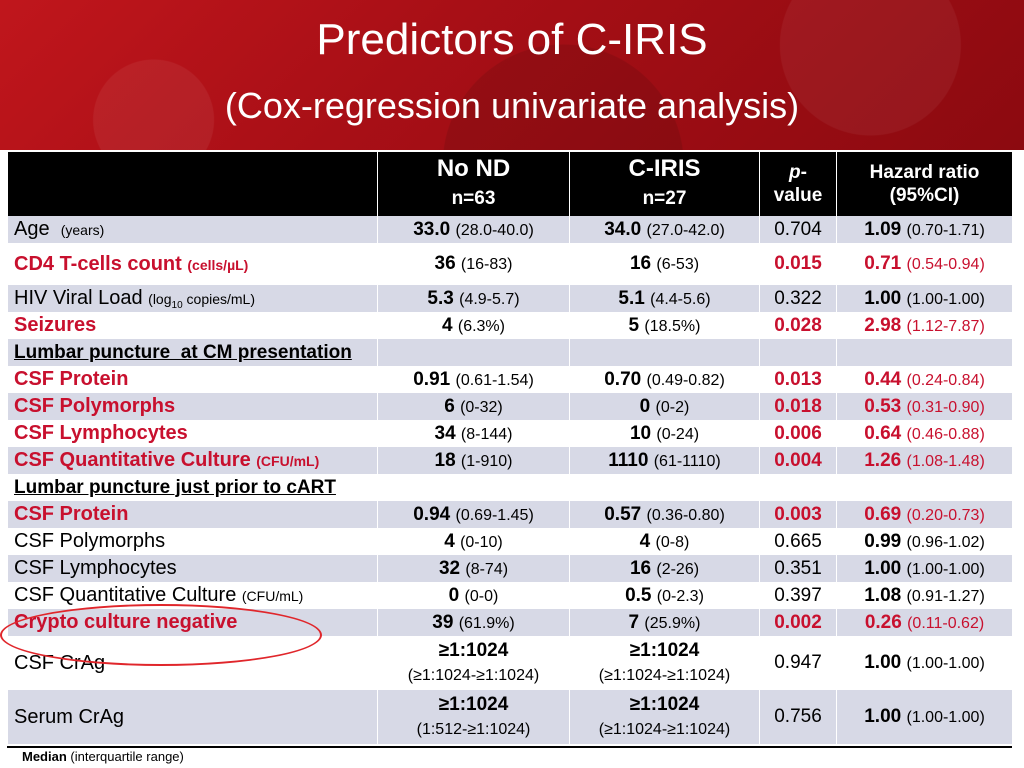 Image resolution: width=1024 pixels, height=768 pixels. I want to click on c-iris-cell: 0.57 (0.36-0.80), so click(664, 514).